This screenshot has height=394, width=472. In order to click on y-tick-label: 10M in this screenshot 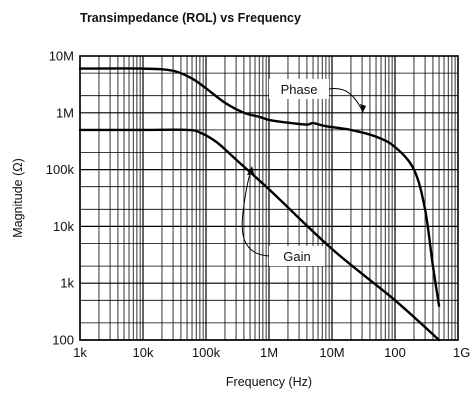, I will do `click(61, 56)`.